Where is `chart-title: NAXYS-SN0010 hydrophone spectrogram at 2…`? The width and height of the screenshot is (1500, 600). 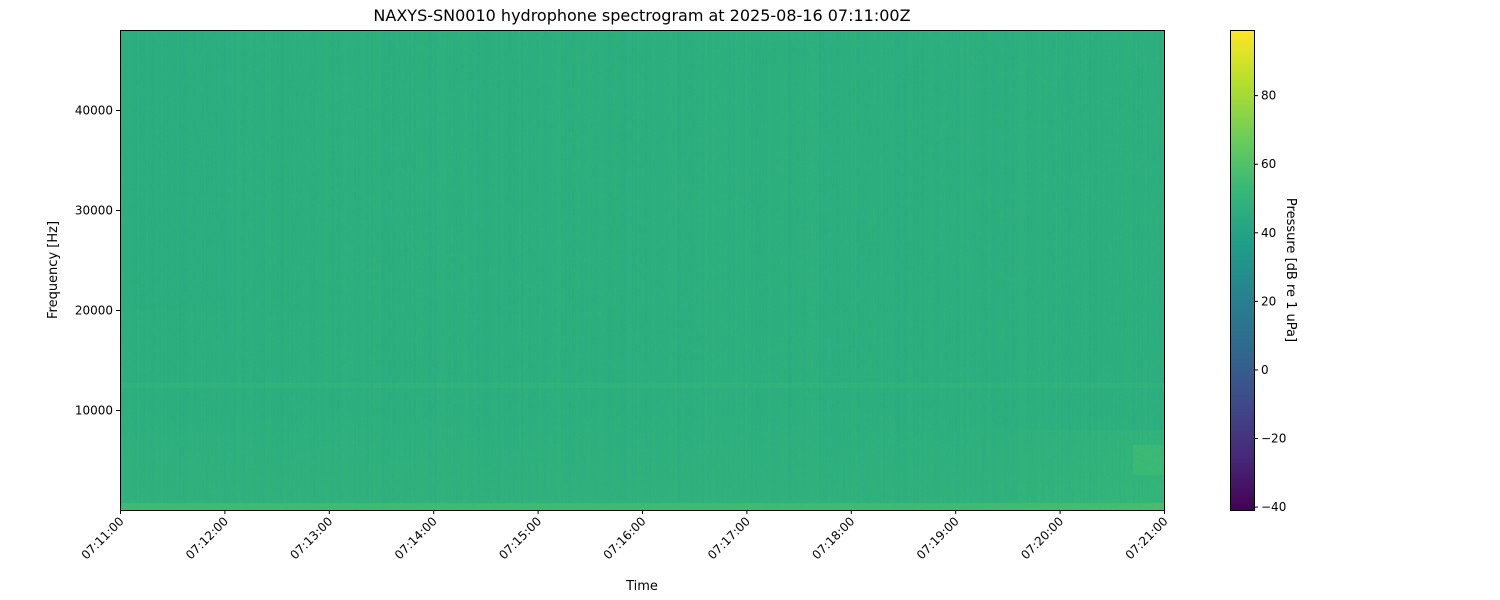 chart-title: NAXYS-SN0010 hydrophone spectrogram at 2… is located at coordinates (641, 15).